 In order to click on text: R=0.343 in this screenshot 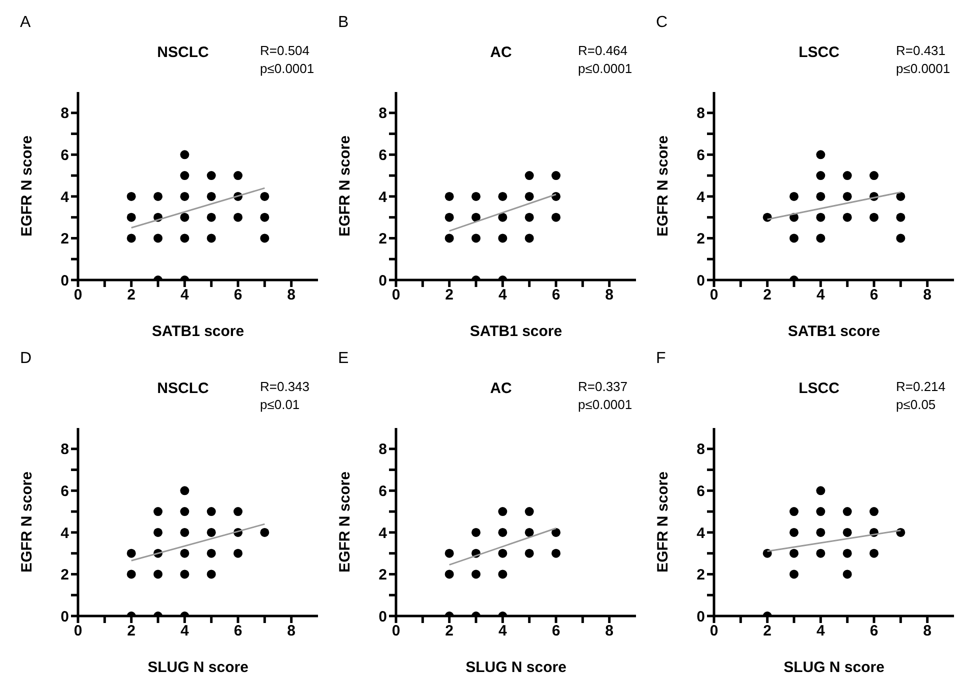, I will do `click(285, 387)`.